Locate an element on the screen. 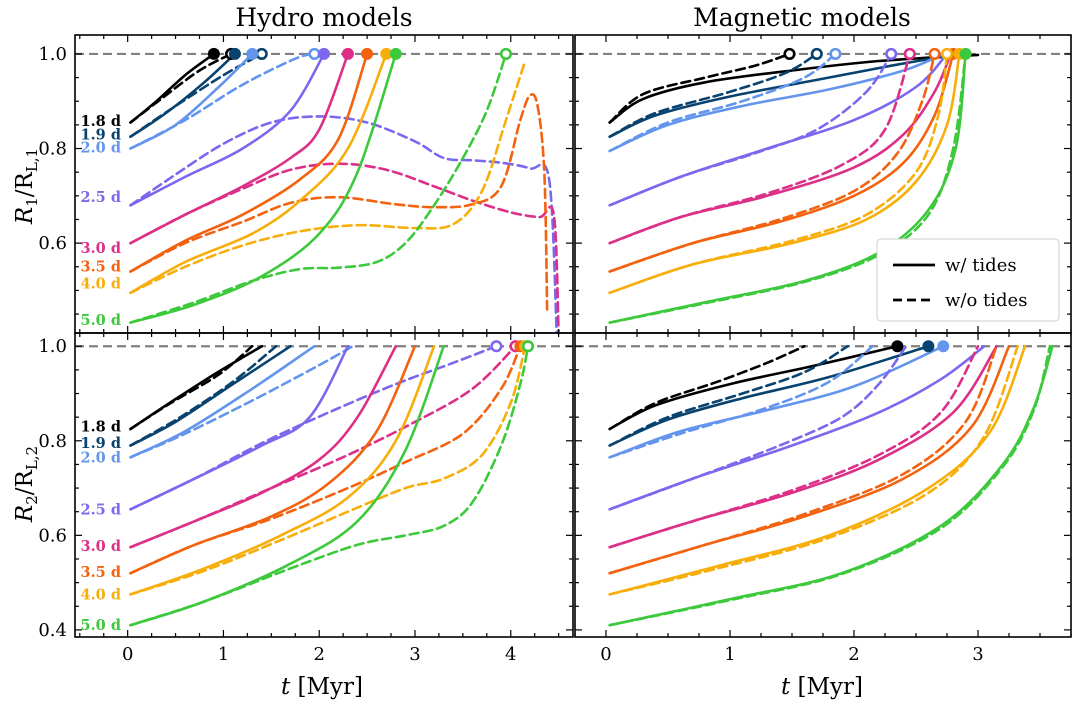  series-40d-solid is located at coordinates (817, 470).